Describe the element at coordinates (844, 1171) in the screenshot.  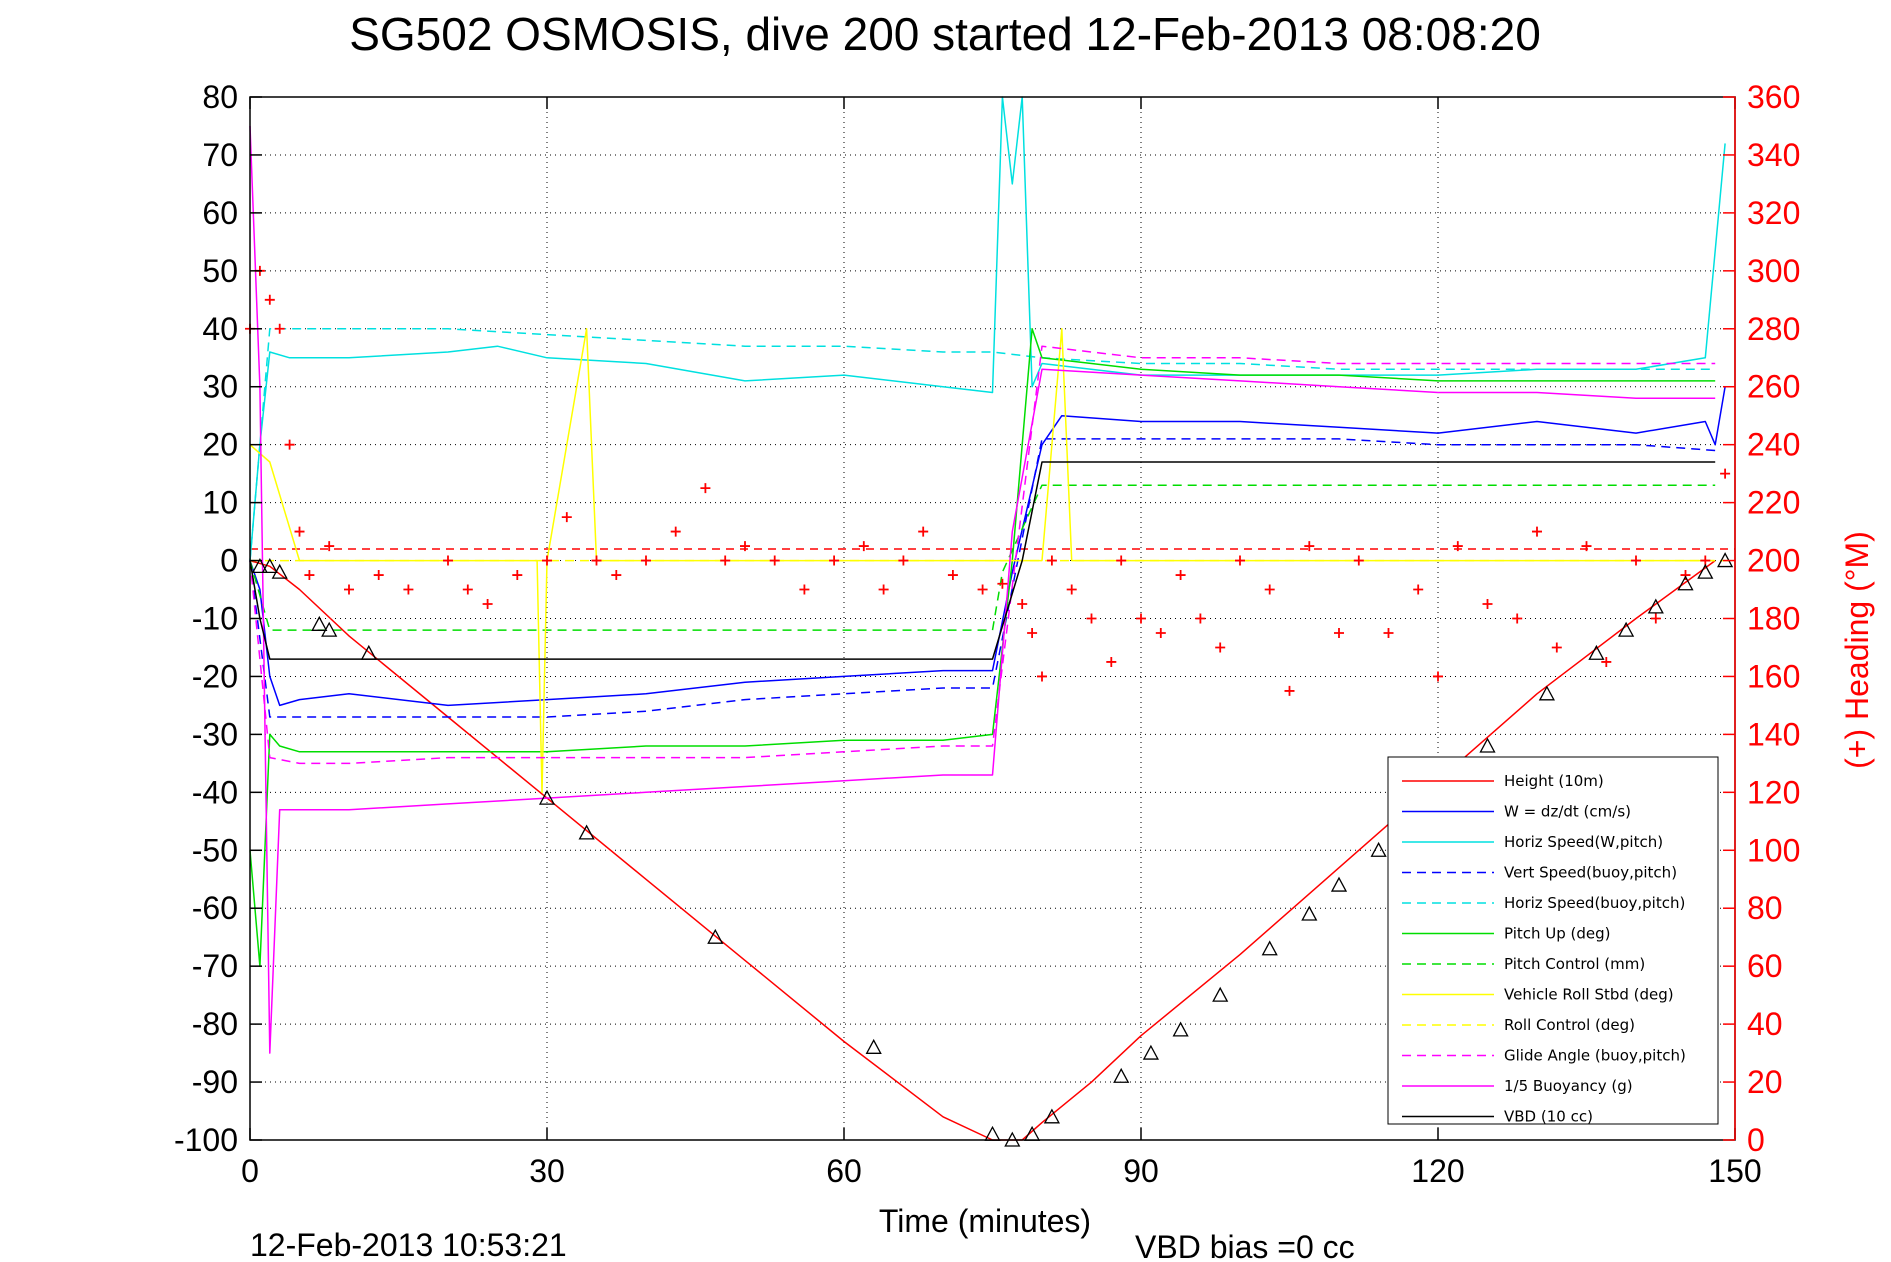
I see `x-tick-label: 60` at that location.